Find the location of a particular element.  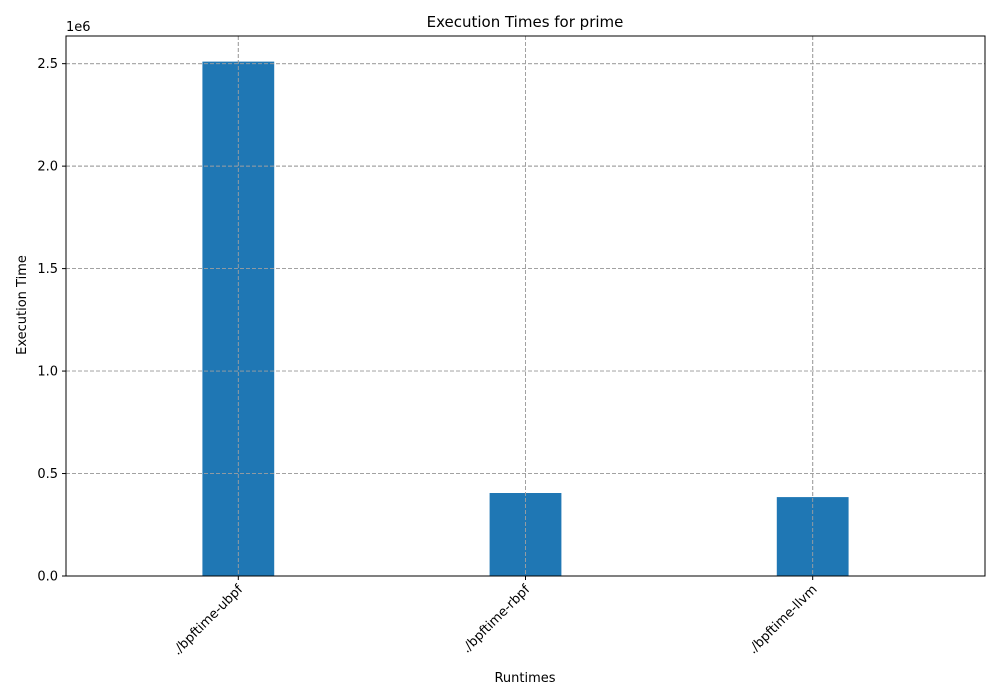

chart-title: Execution Times for prime is located at coordinates (525, 22).